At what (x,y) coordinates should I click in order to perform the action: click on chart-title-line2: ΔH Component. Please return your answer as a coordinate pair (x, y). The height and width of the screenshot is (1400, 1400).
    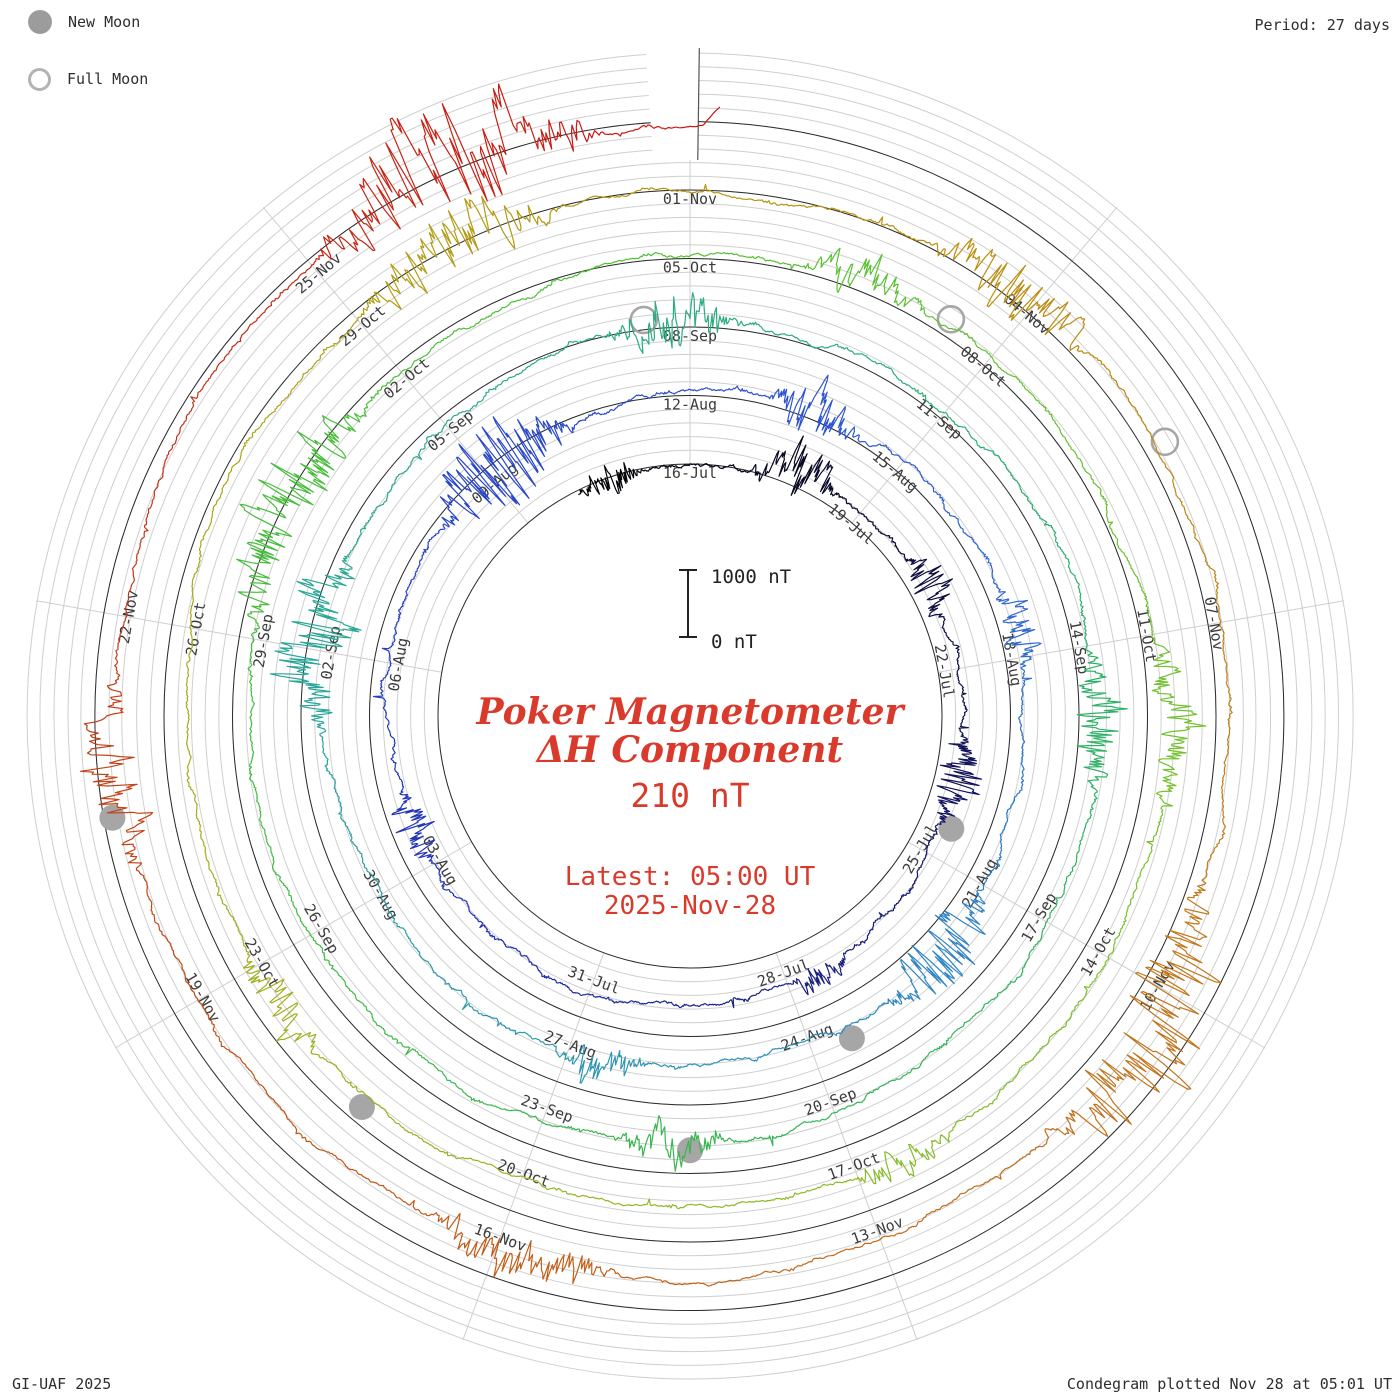
    Looking at the image, I should click on (690, 749).